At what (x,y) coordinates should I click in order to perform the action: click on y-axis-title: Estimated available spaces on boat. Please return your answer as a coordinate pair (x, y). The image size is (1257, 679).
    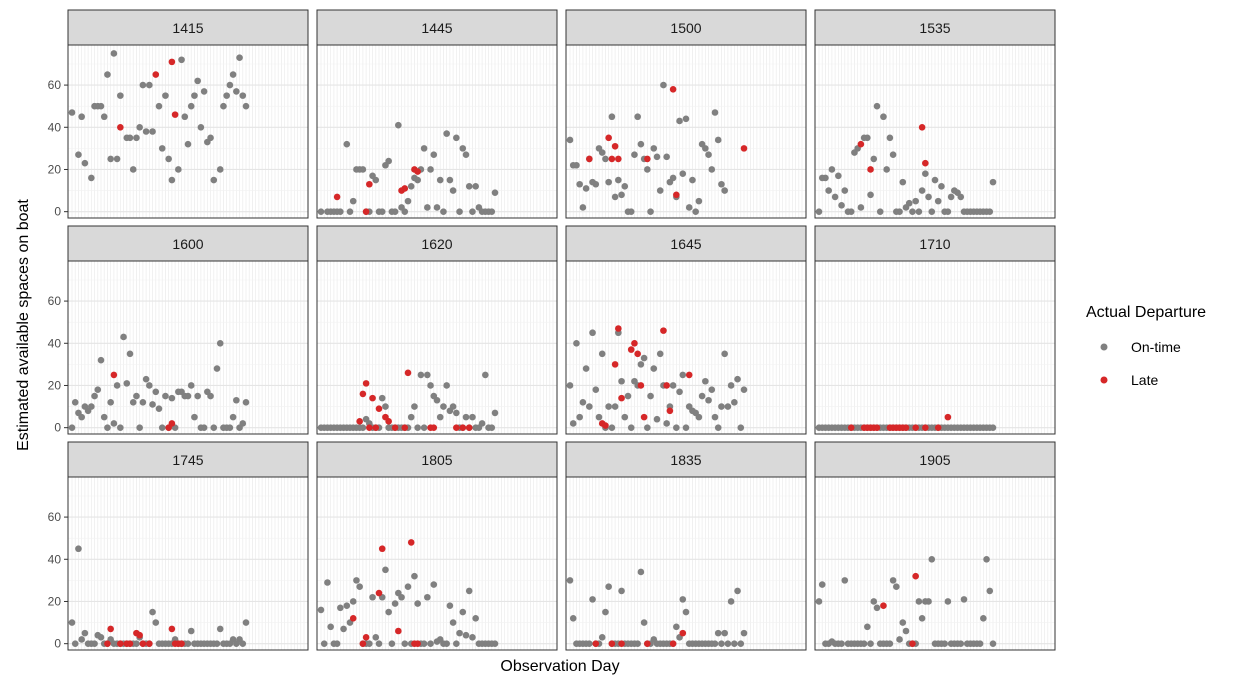
    Looking at the image, I should click on (23, 325).